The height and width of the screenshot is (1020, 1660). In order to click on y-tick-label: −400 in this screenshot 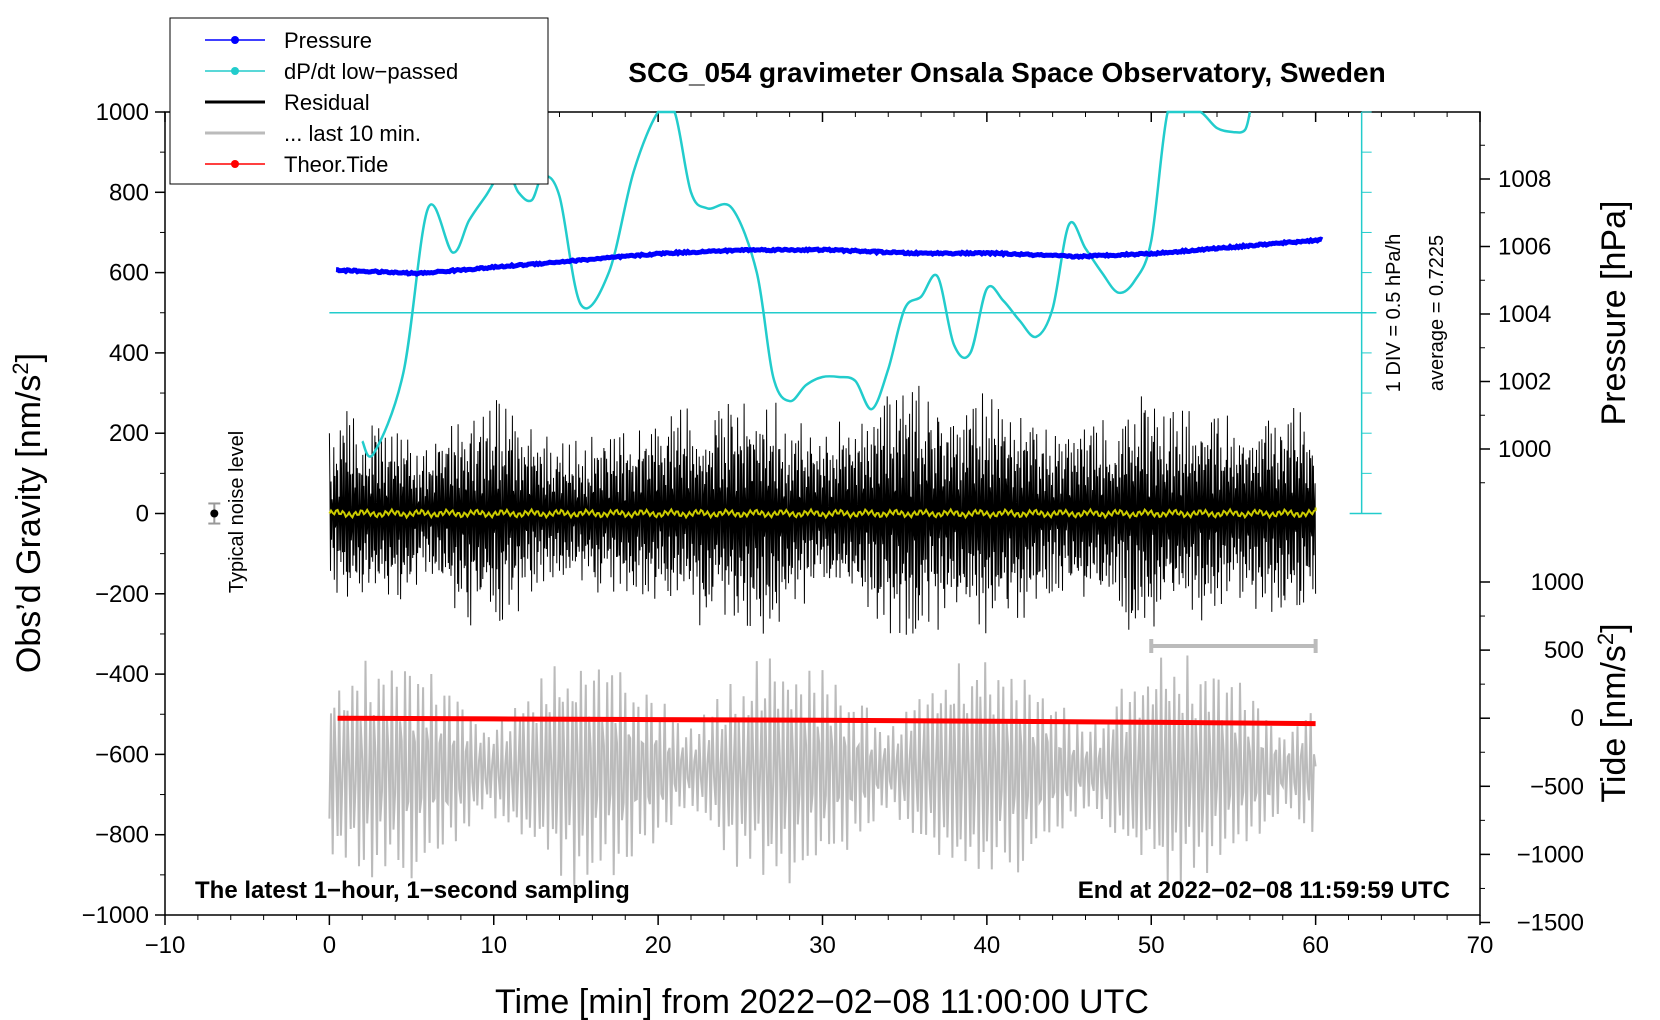, I will do `click(122, 674)`.